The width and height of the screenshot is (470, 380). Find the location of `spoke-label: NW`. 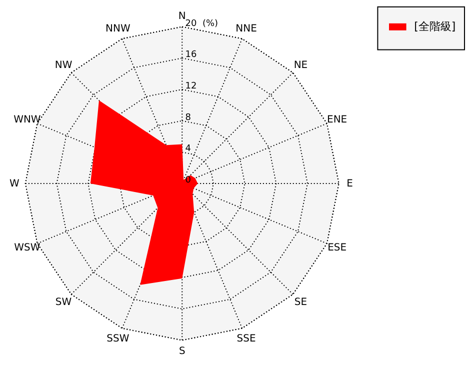

spoke-label: NW is located at coordinates (63, 65).